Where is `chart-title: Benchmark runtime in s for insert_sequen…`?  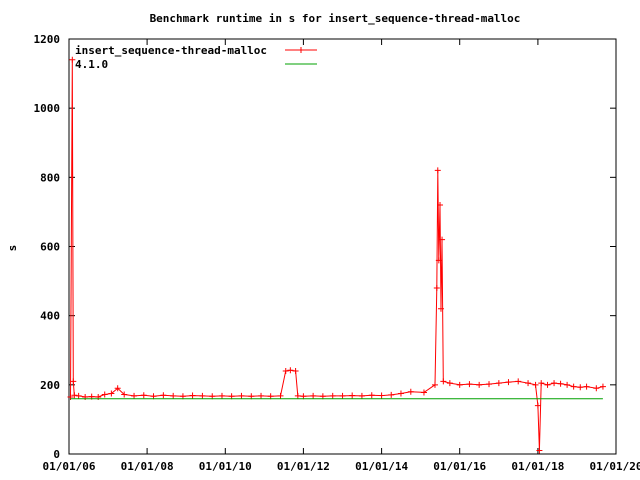
chart-title: Benchmark runtime in s for insert_sequen… is located at coordinates (335, 18).